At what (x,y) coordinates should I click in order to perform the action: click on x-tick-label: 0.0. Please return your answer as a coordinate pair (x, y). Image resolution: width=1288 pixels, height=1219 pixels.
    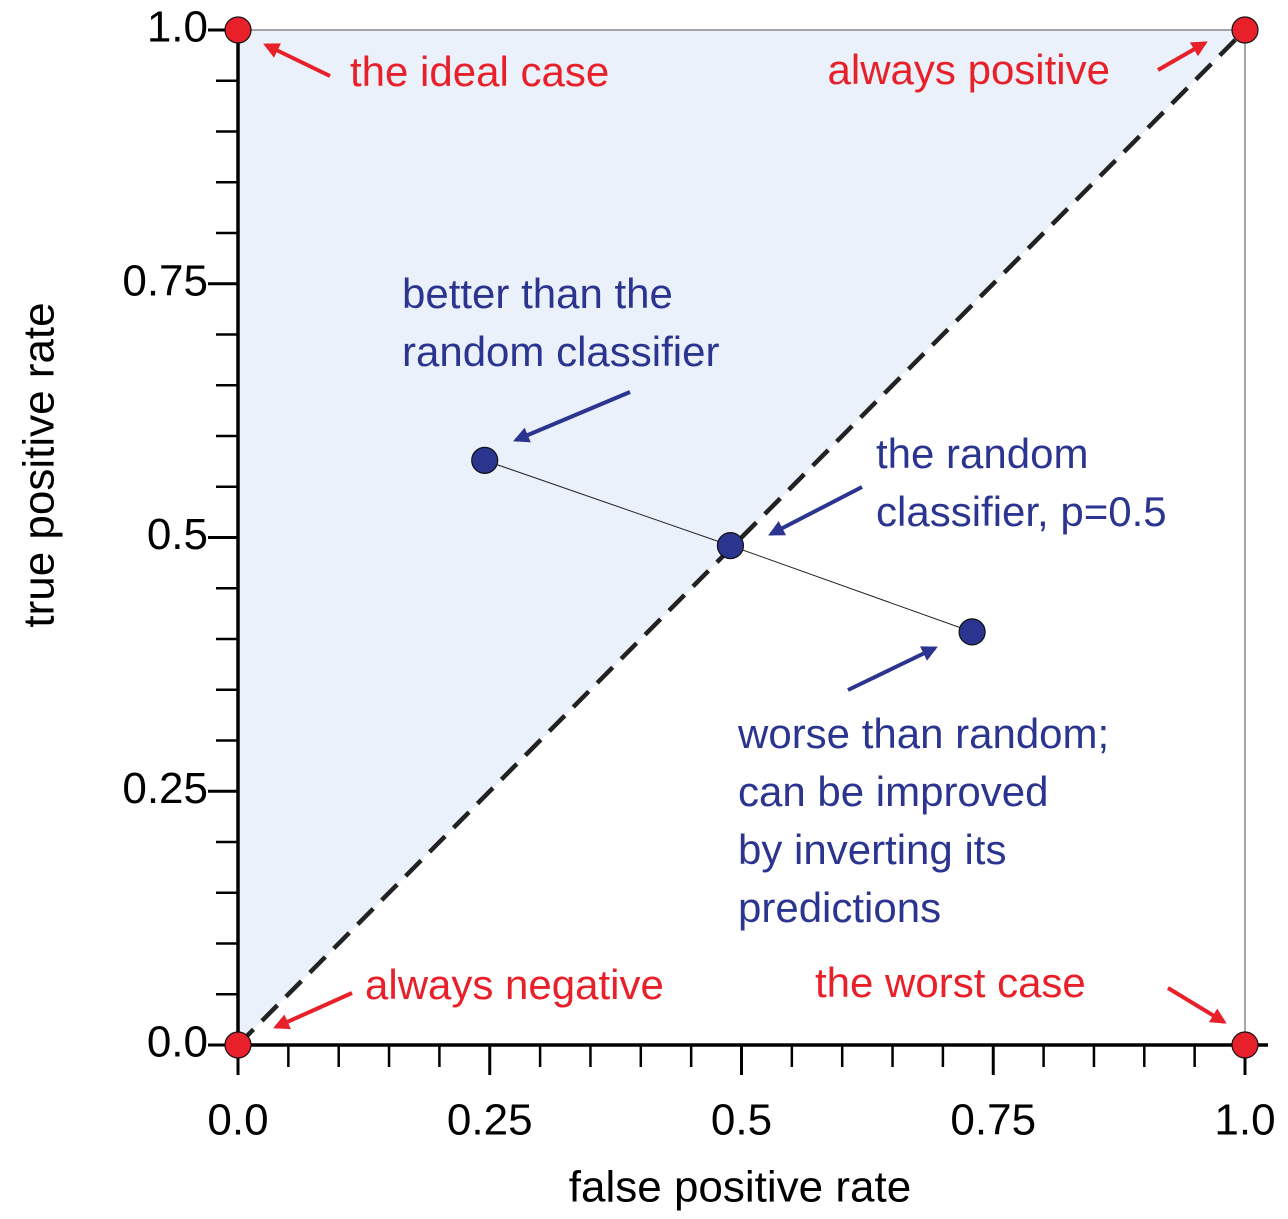
    Looking at the image, I should click on (237, 1120).